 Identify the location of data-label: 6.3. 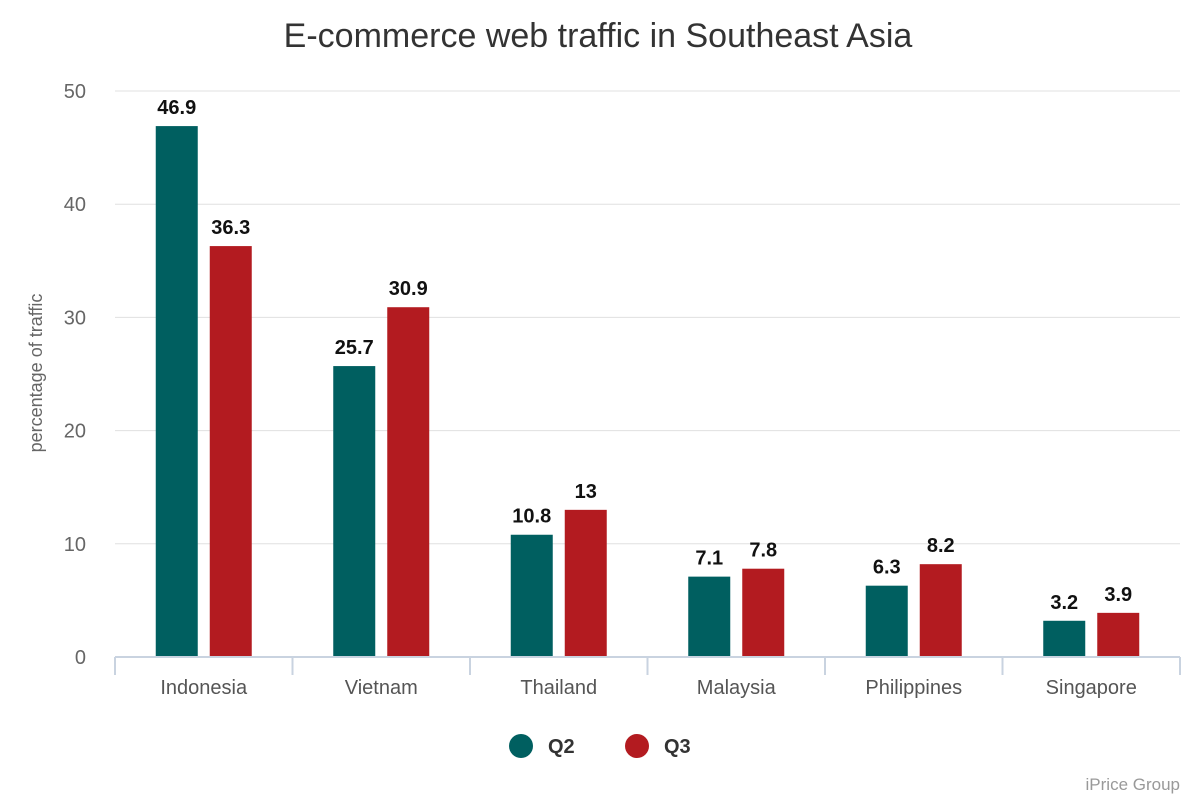
(887, 568).